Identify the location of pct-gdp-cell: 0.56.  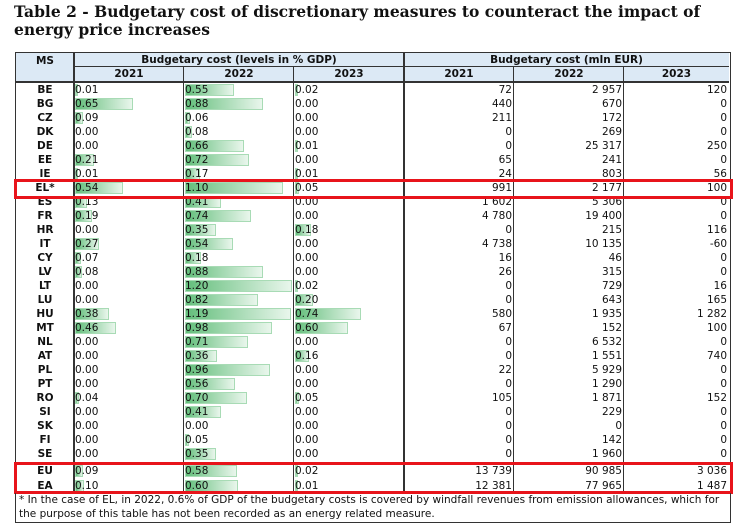
(239, 384).